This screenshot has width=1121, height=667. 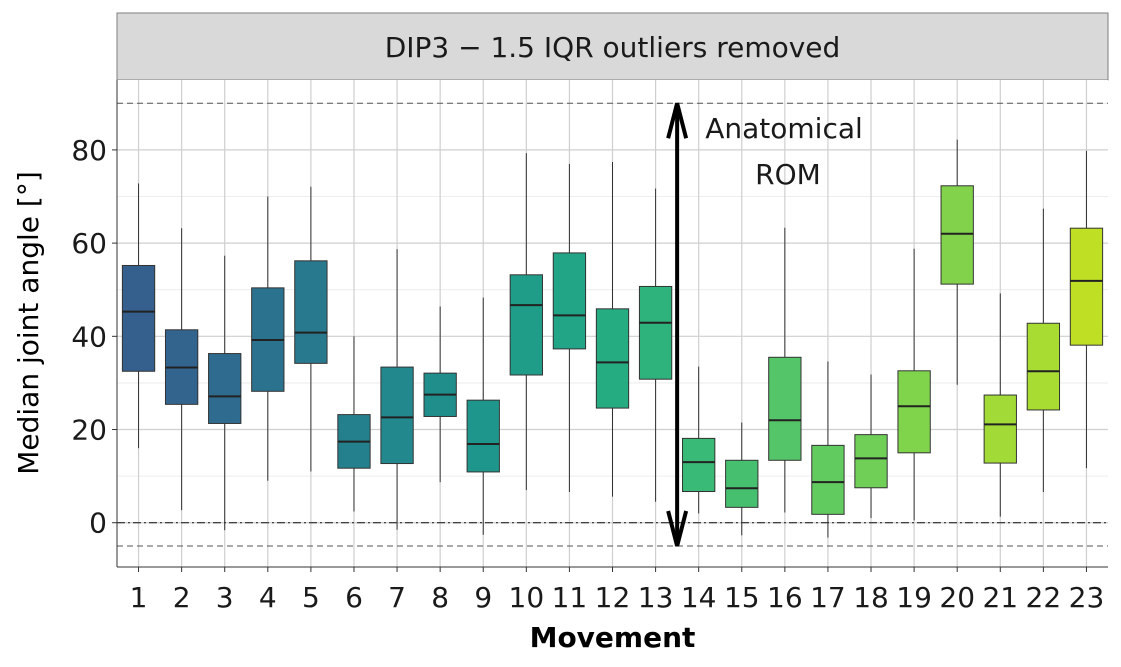 I want to click on rom-arrow-head-up, so click(x=677, y=120).